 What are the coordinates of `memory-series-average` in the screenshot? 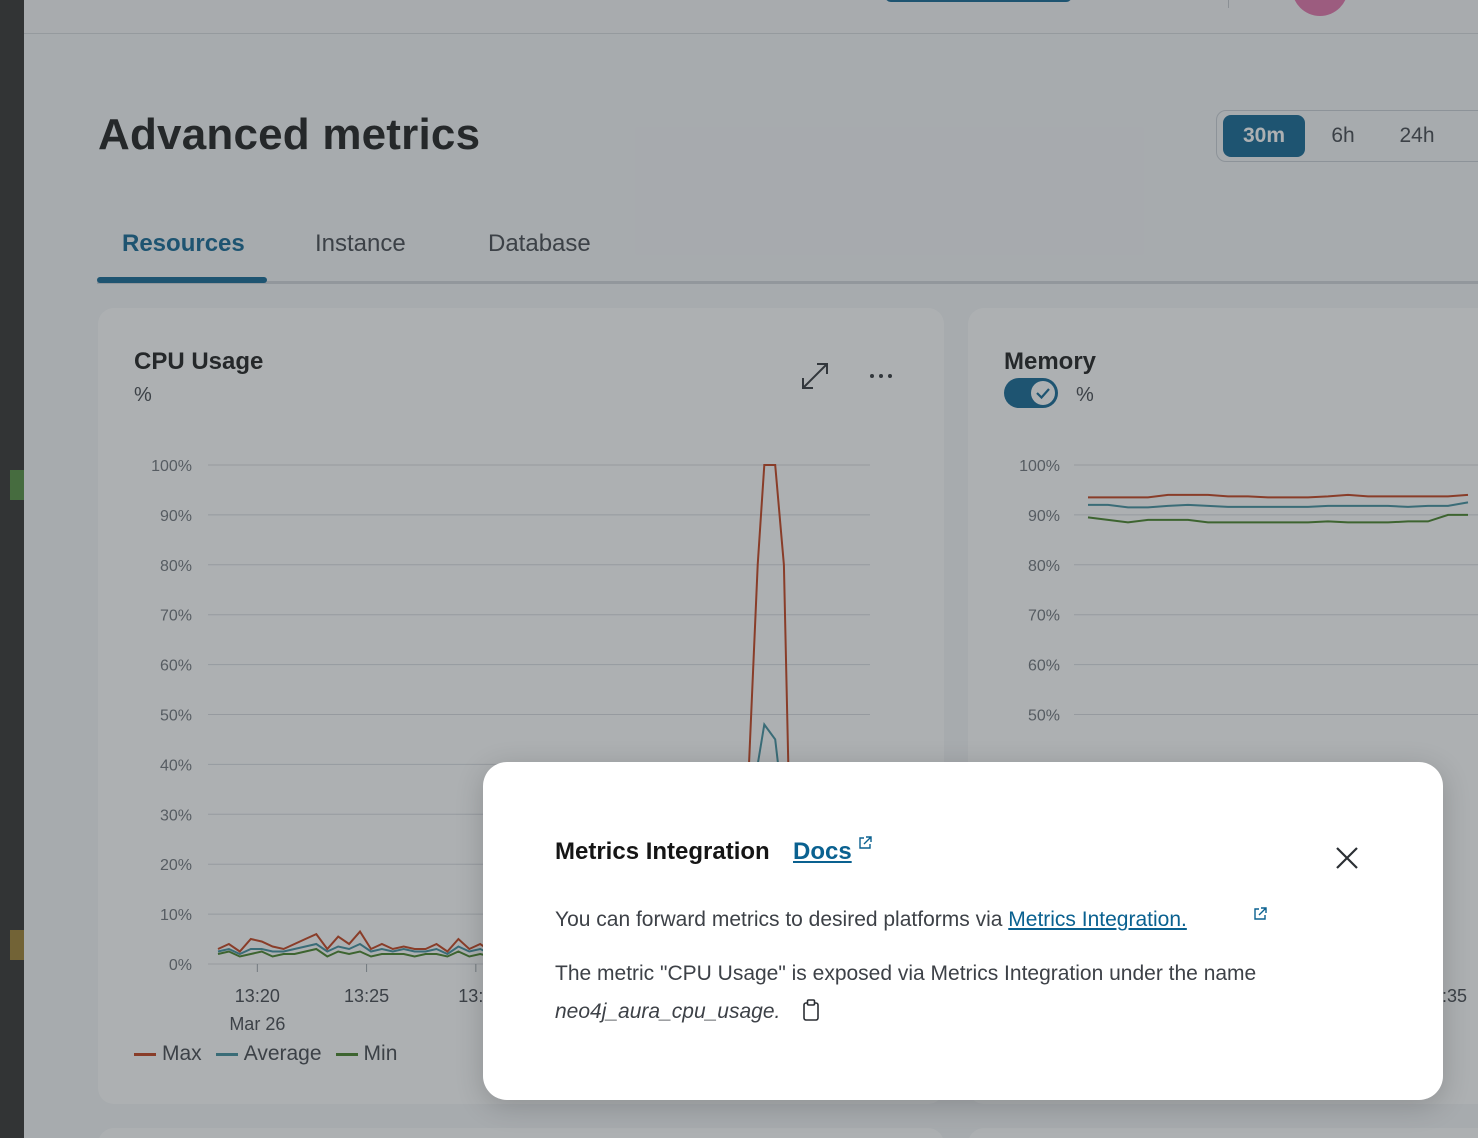 It's located at (1278, 505).